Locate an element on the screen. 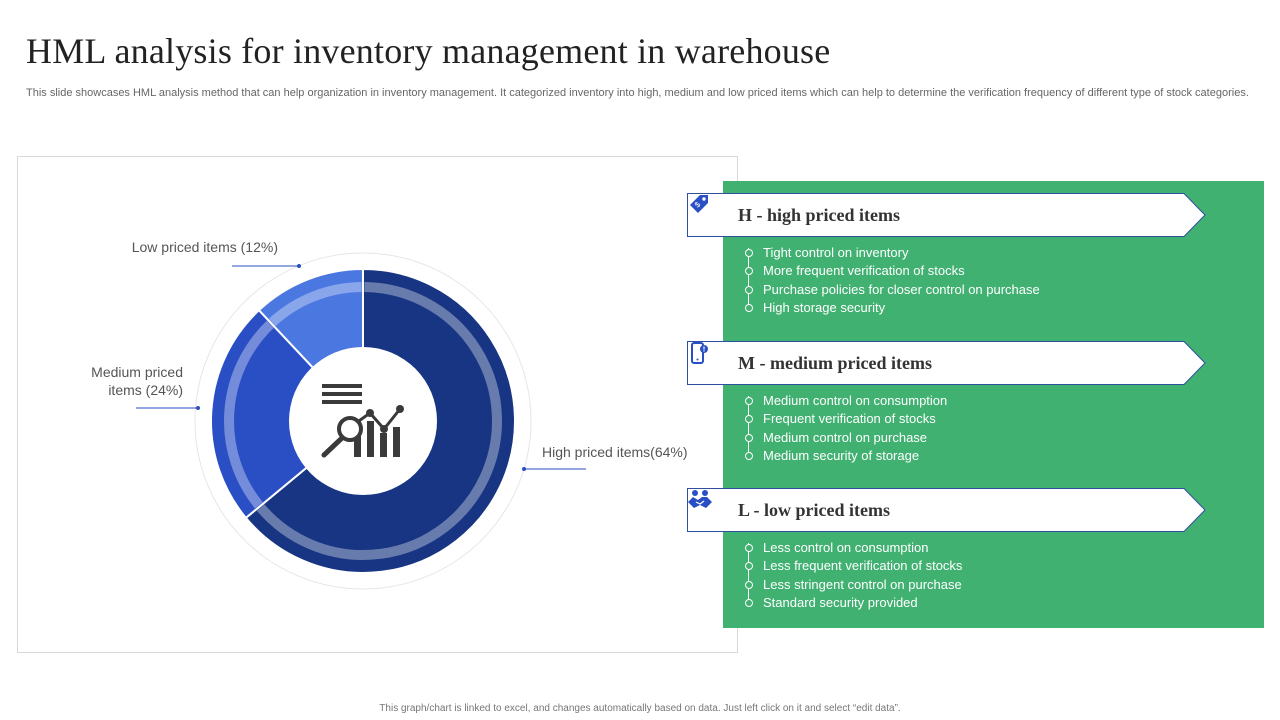  chart-outer-ring is located at coordinates (363, 421).